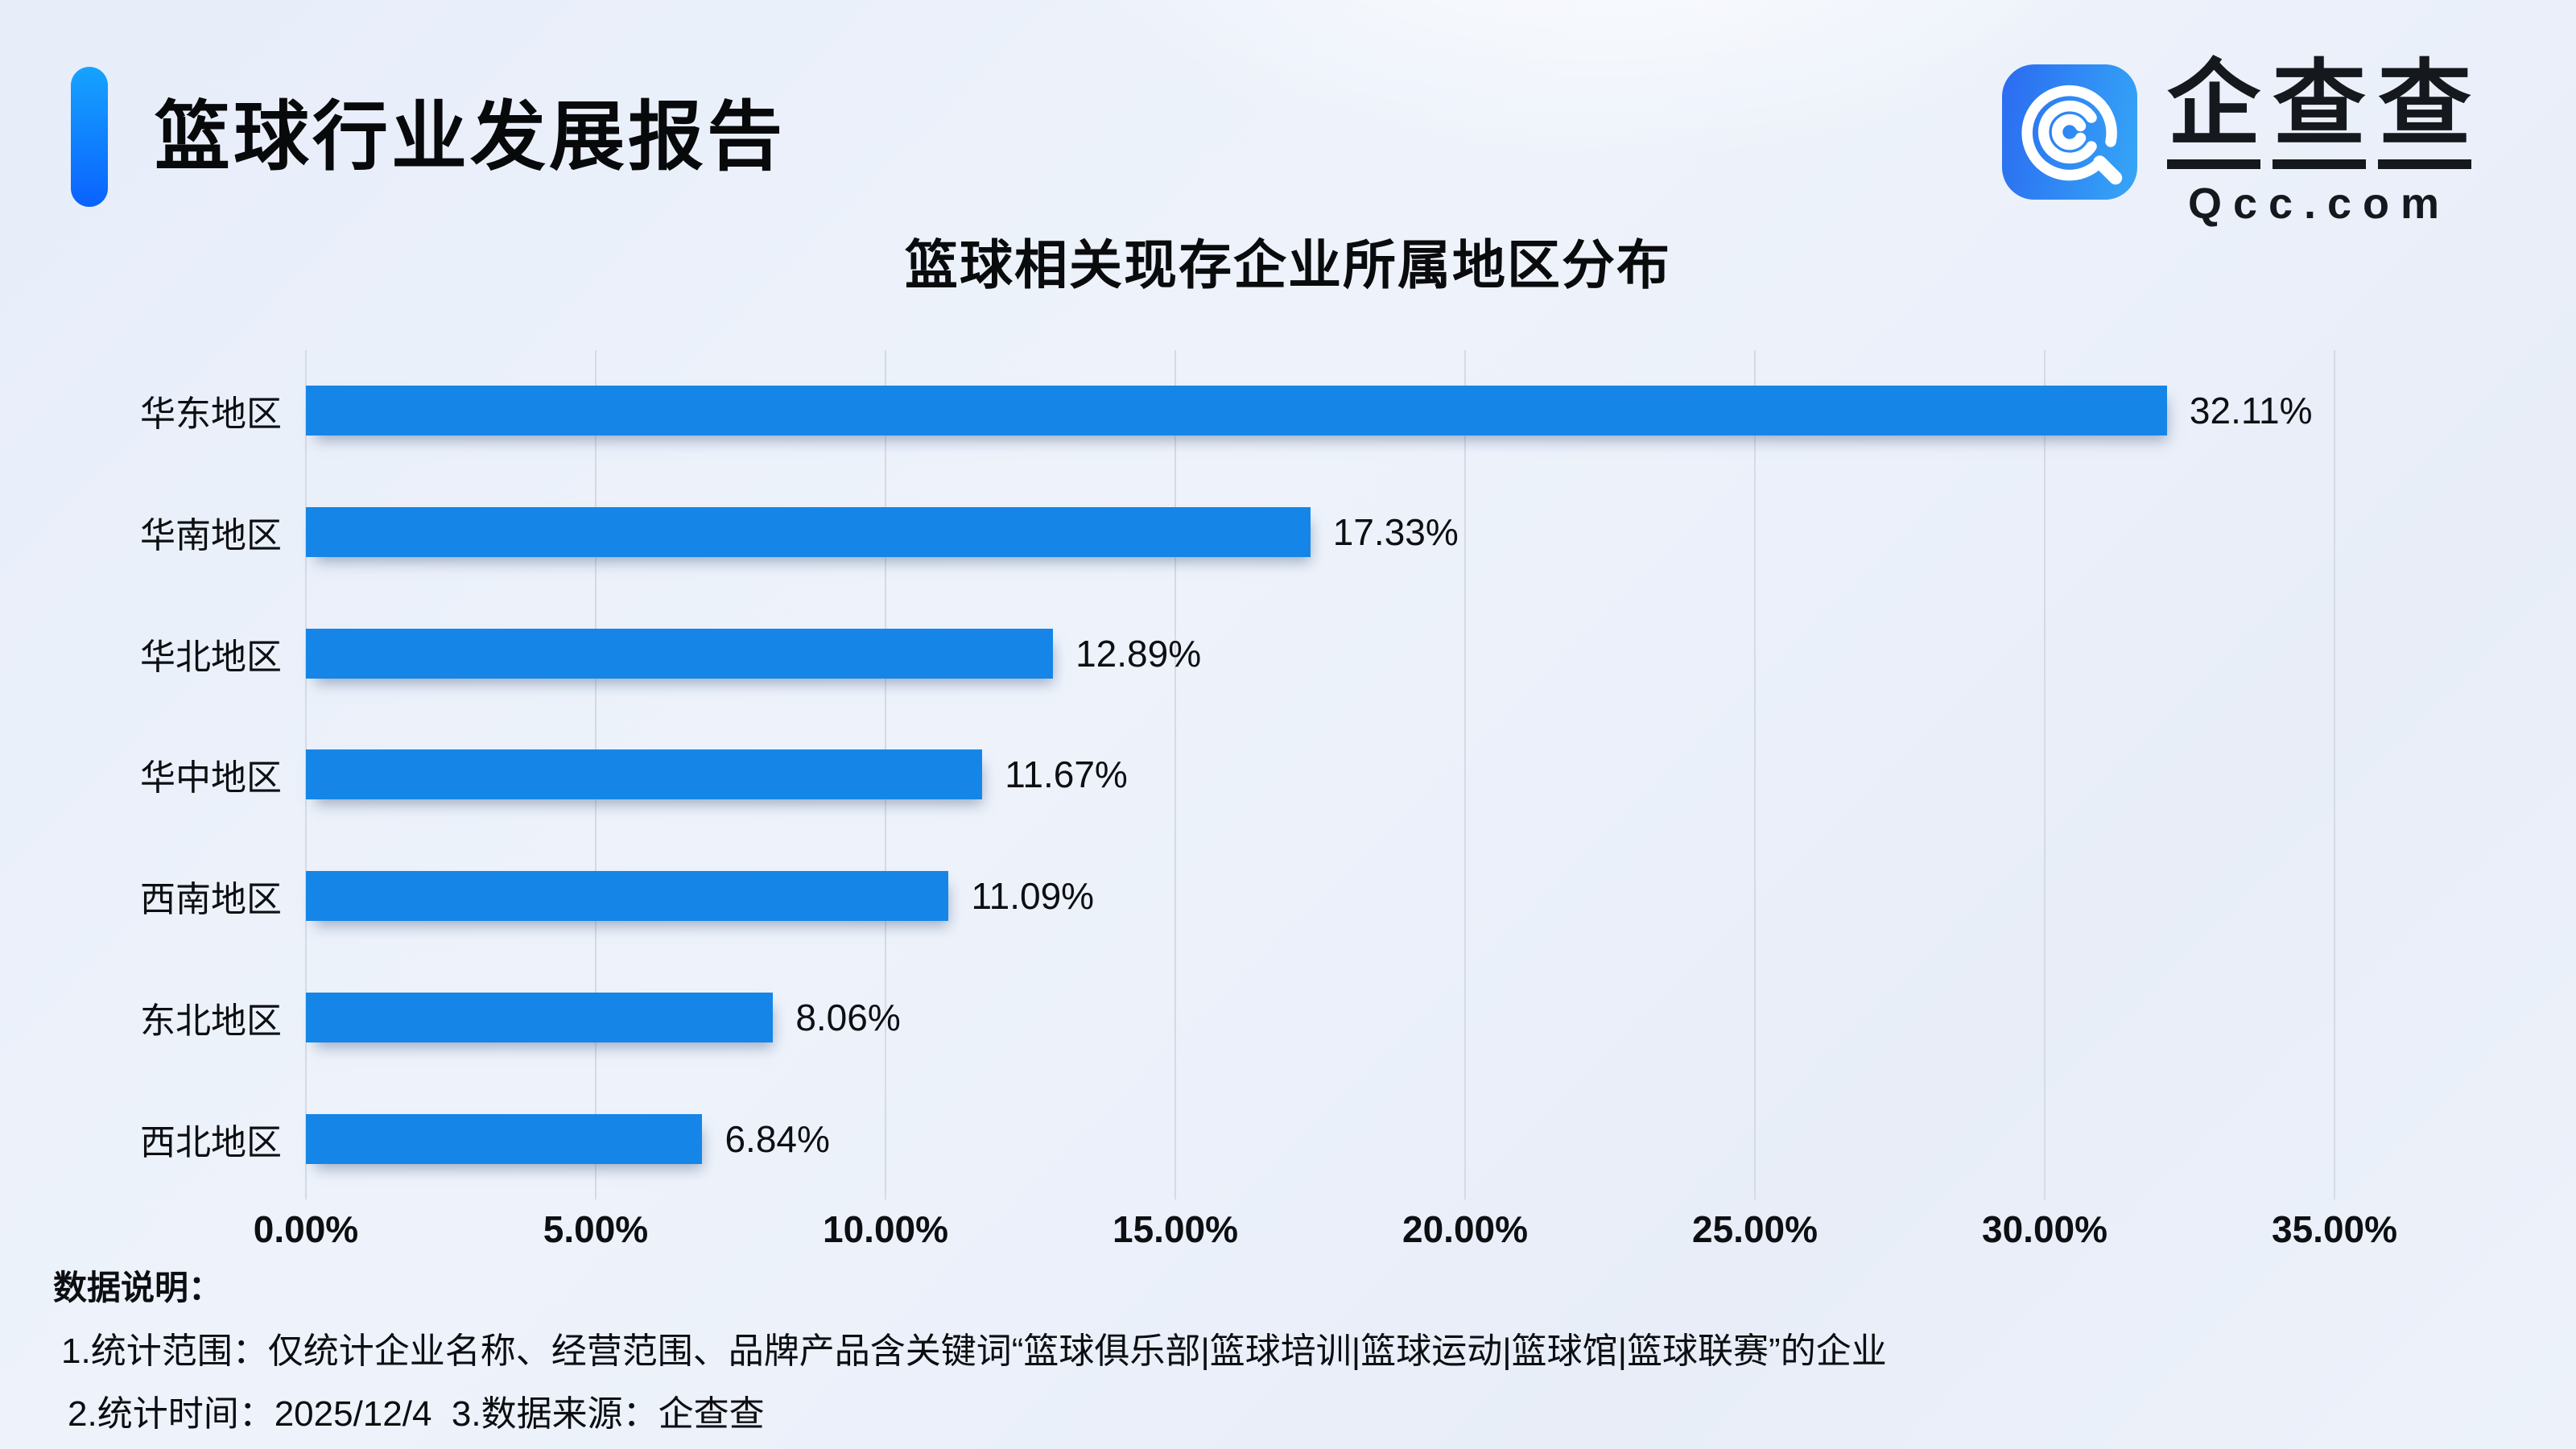 The image size is (2576, 1449). I want to click on x-axis-tick-label: 15.00%, so click(1175, 1229).